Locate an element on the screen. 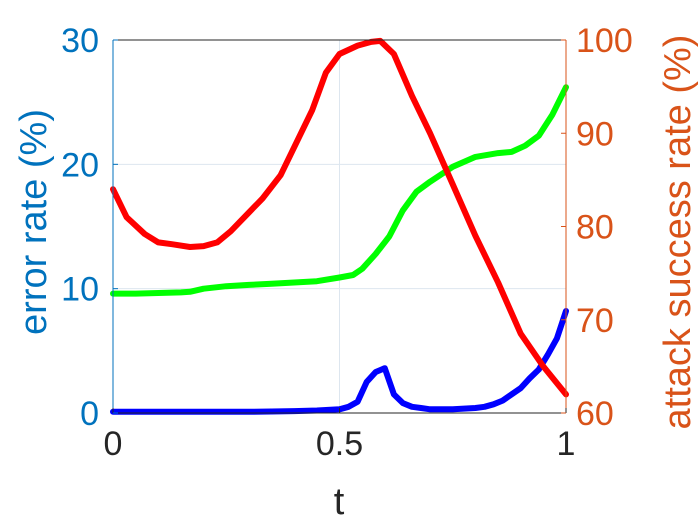 Image resolution: width=700 pixels, height=525 pixels. y-left-axis-label: error rate (%) is located at coordinates (34, 222).